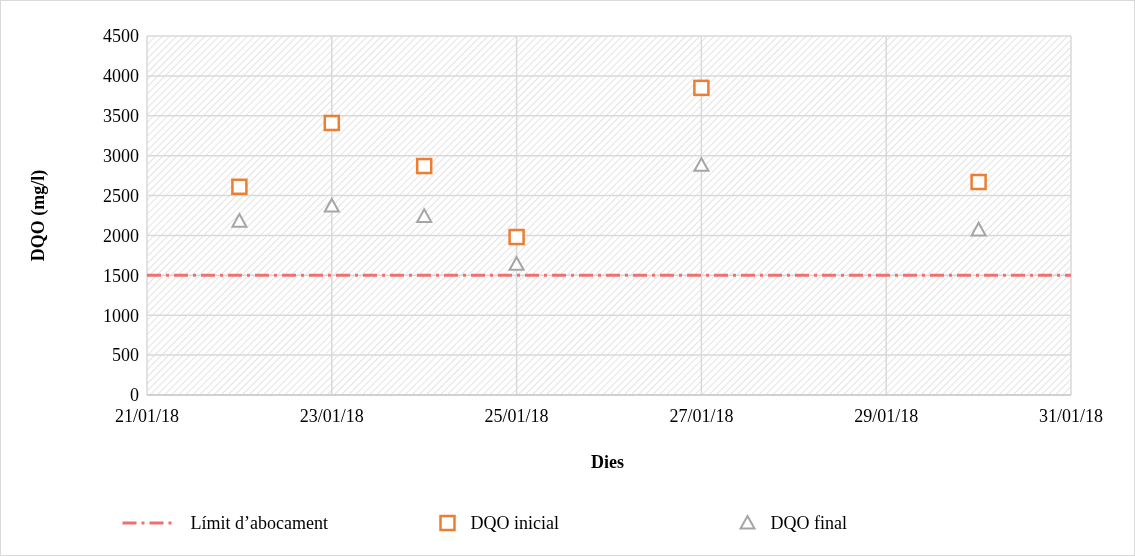 Image resolution: width=1135 pixels, height=556 pixels. What do you see at coordinates (121, 235) in the screenshot?
I see `y-tick-label: 2000` at bounding box center [121, 235].